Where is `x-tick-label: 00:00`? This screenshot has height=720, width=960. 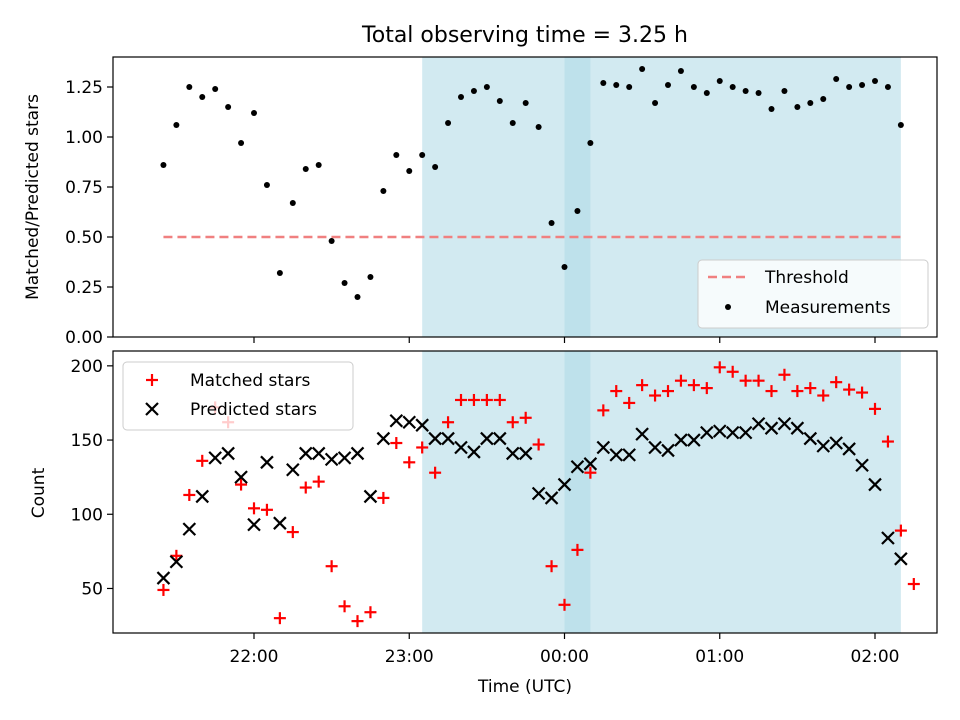 x-tick-label: 00:00 is located at coordinates (564, 657).